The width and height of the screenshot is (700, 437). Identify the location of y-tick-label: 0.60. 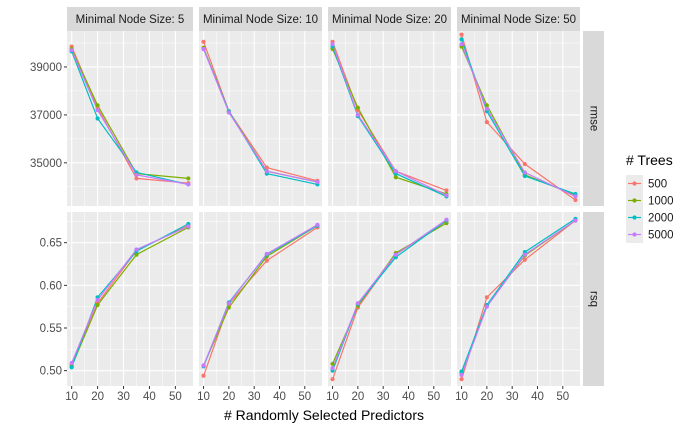
(51, 286).